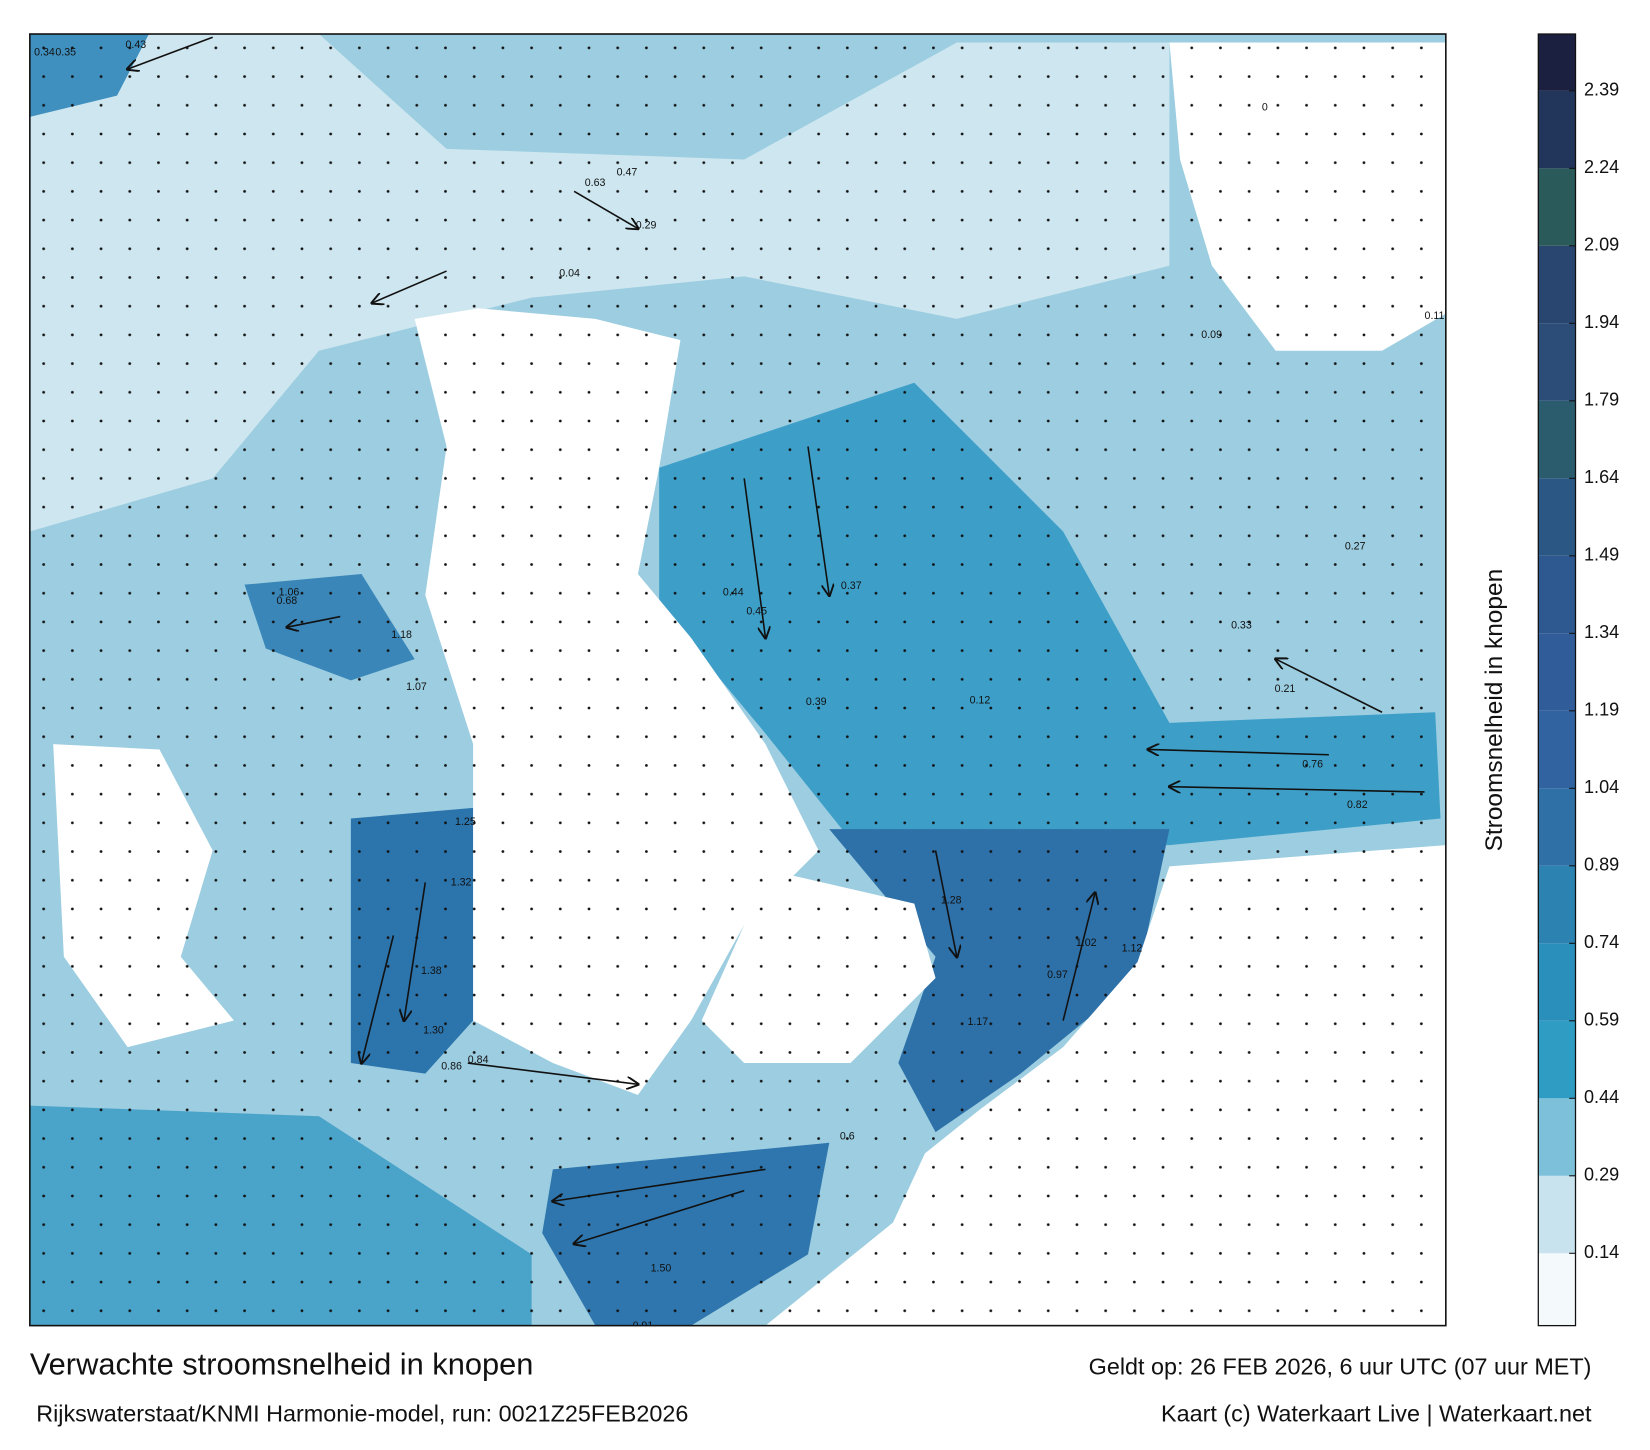  What do you see at coordinates (1132, 948) in the screenshot?
I see `speed-label: 1.12` at bounding box center [1132, 948].